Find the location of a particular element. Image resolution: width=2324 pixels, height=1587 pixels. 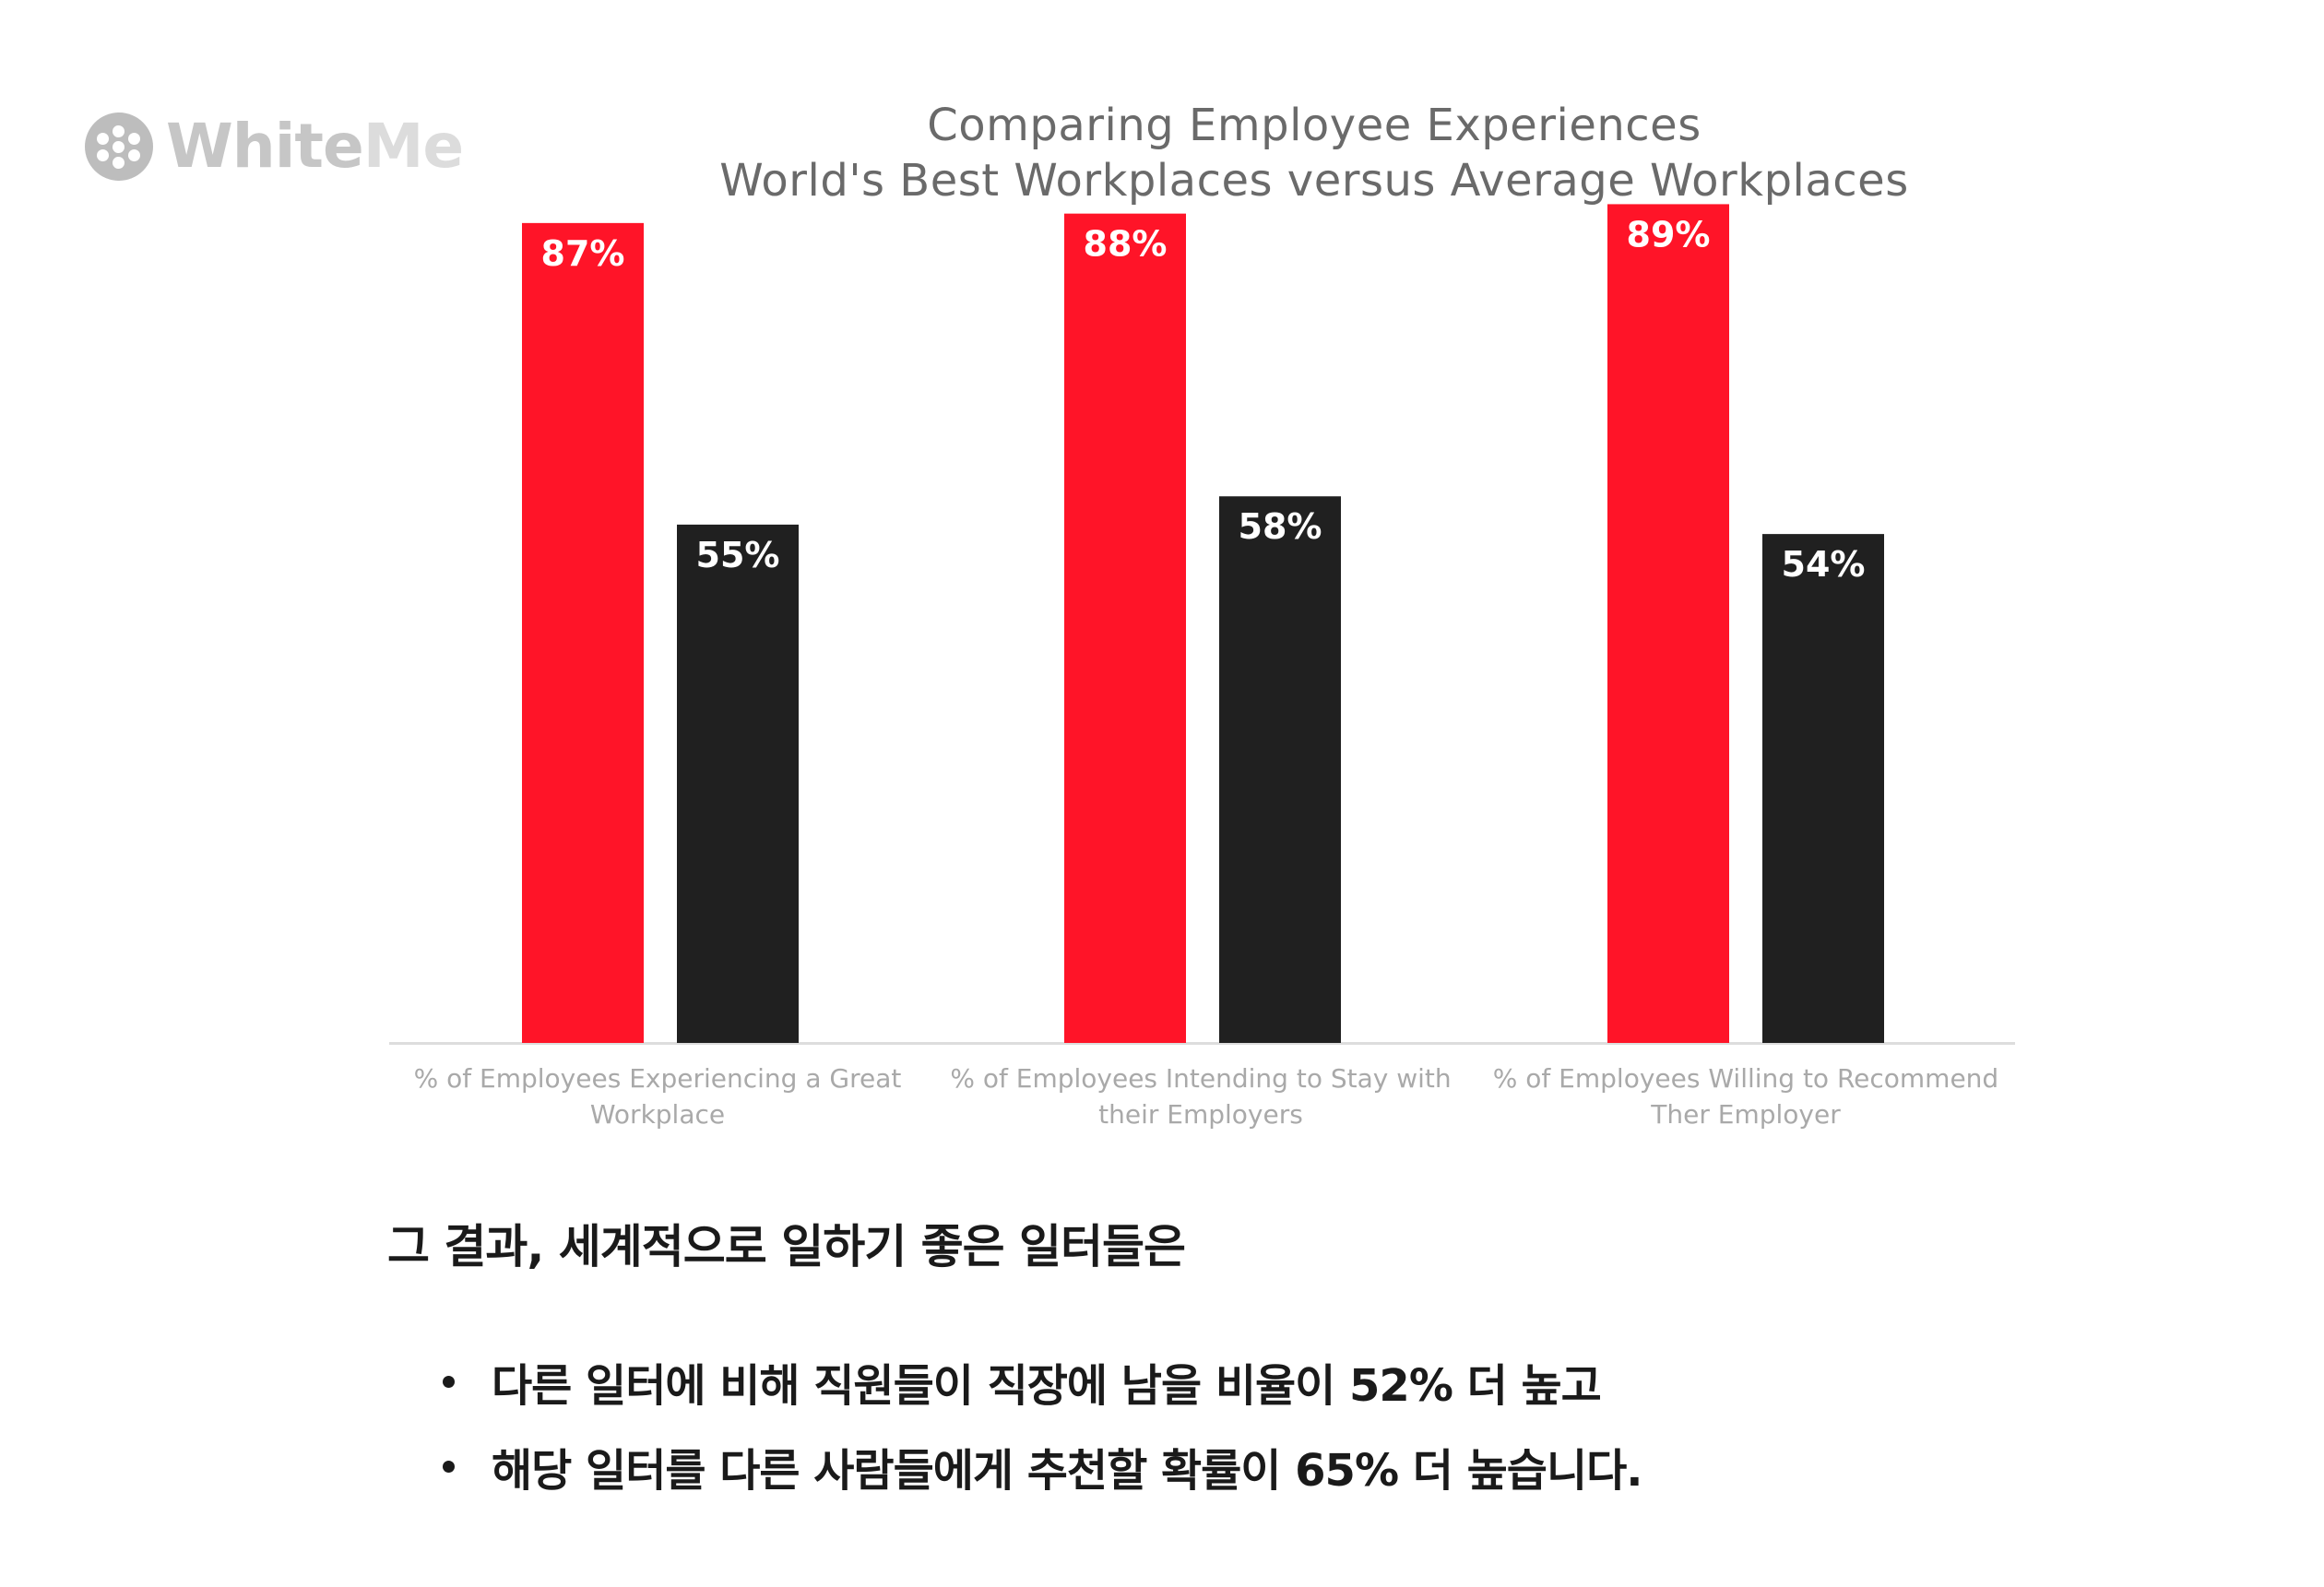

list-item: 다른 일터에 비해 직원들이 직장에 남을 비율이 52% 더 높고 is located at coordinates (1042, 1381).